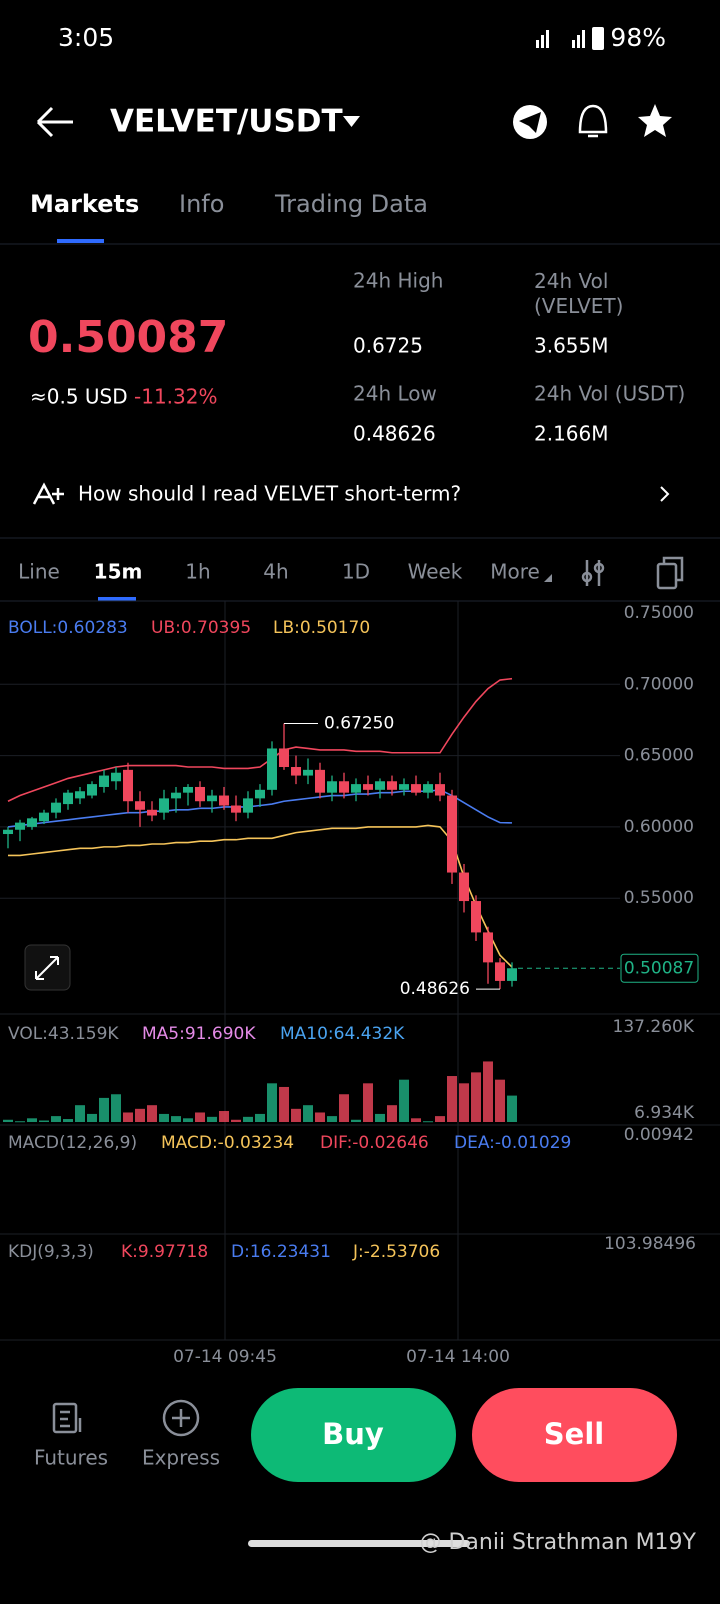  What do you see at coordinates (164, 1252) in the screenshot?
I see `kdj-label: K:9.97718` at bounding box center [164, 1252].